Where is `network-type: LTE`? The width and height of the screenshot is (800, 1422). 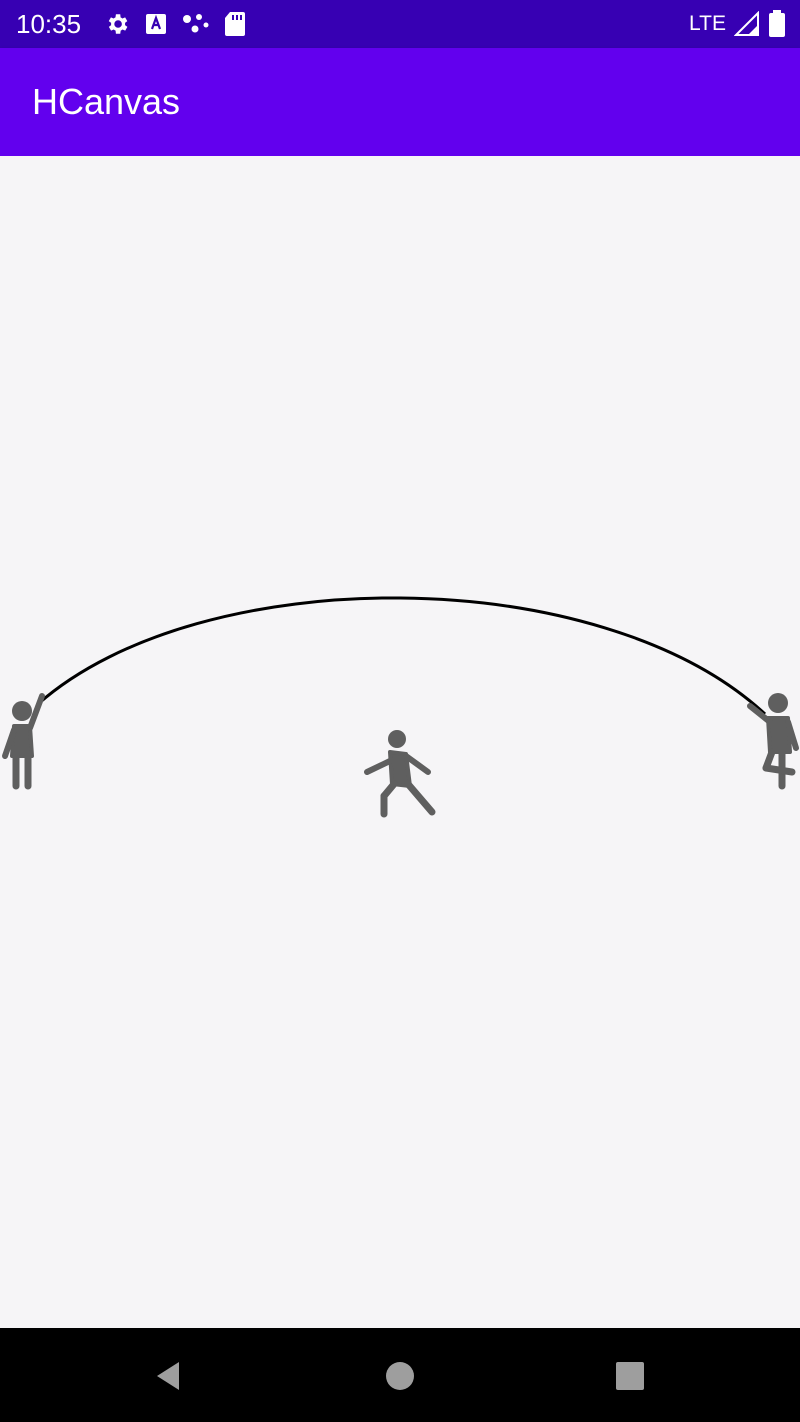
network-type: LTE is located at coordinates (707, 23).